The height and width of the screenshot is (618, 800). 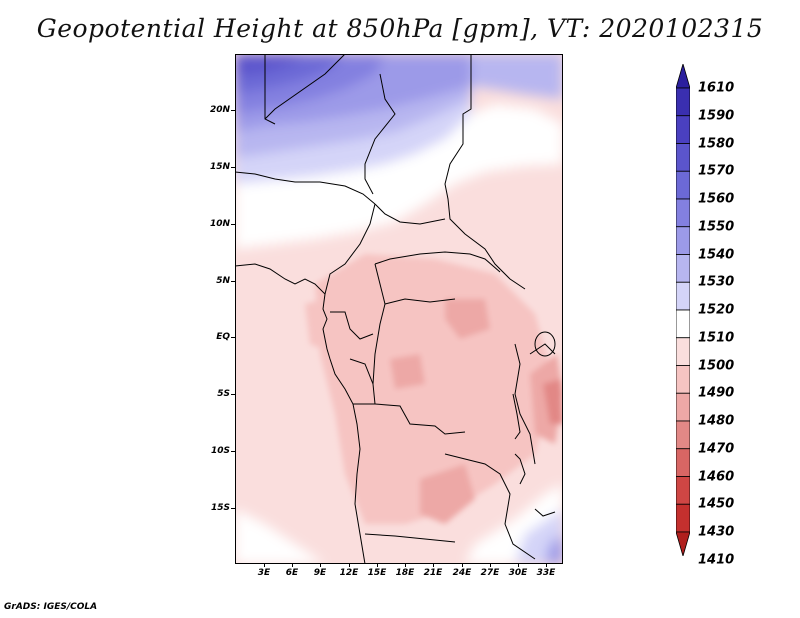 What do you see at coordinates (716, 254) in the screenshot?
I see `colorbar-label: 1540` at bounding box center [716, 254].